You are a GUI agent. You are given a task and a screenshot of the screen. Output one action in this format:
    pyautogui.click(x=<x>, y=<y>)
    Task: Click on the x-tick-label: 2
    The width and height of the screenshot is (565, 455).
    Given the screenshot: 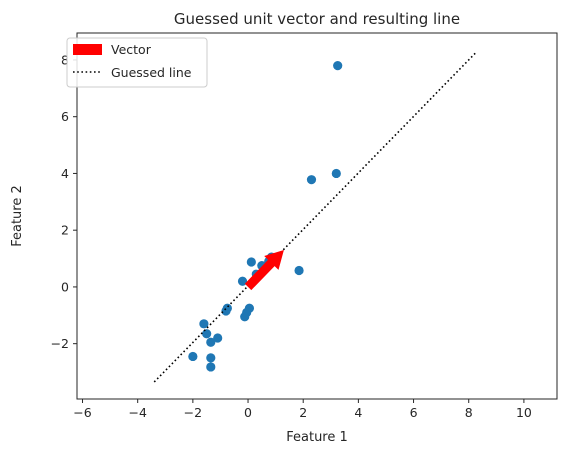 What is the action you would take?
    pyautogui.click(x=303, y=412)
    